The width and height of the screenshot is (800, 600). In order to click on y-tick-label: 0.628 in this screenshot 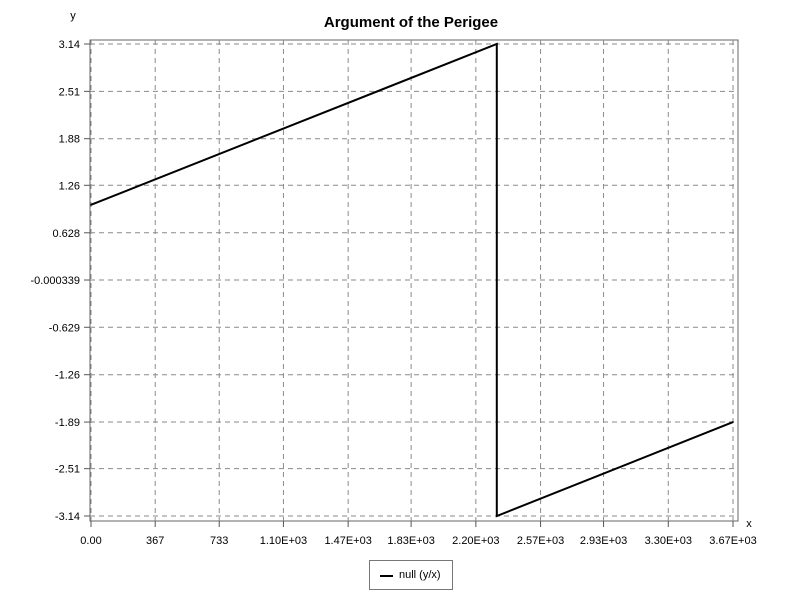, I will do `click(66, 234)`.